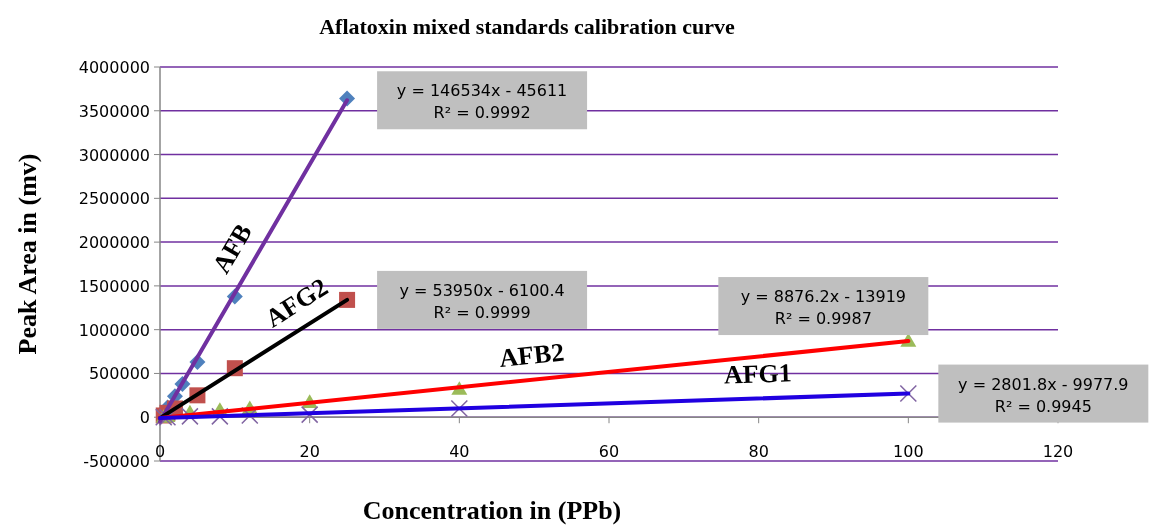 The image size is (1152, 526). Describe the element at coordinates (482, 301) in the screenshot. I see `annotation: y = 53950x - 6100.4 R² = 0.9999` at that location.